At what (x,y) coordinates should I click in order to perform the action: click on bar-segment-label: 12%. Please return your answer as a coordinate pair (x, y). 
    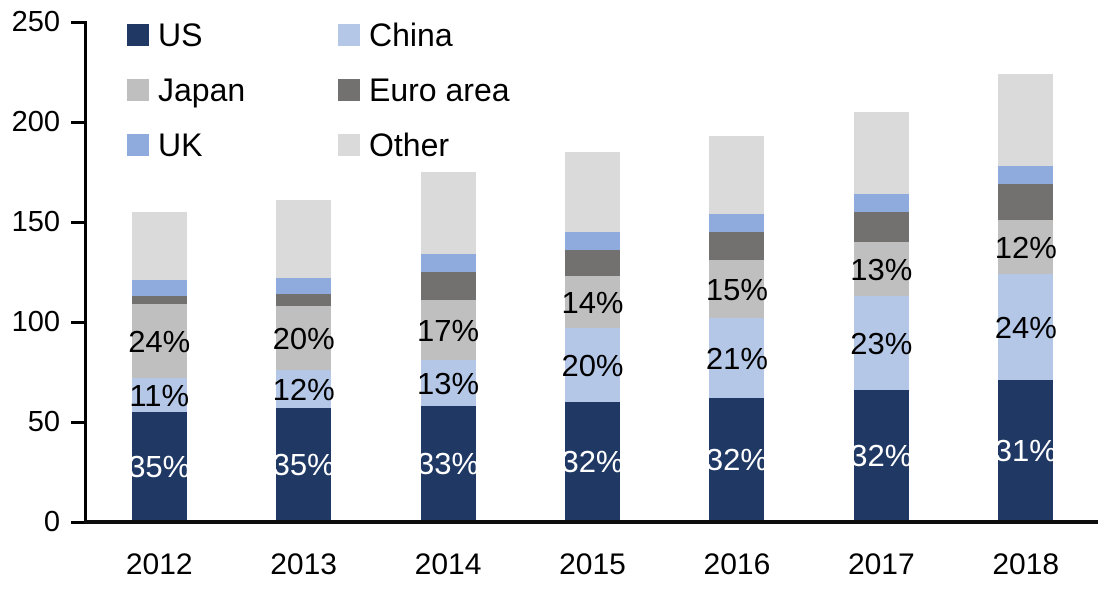
    Looking at the image, I should click on (303, 389).